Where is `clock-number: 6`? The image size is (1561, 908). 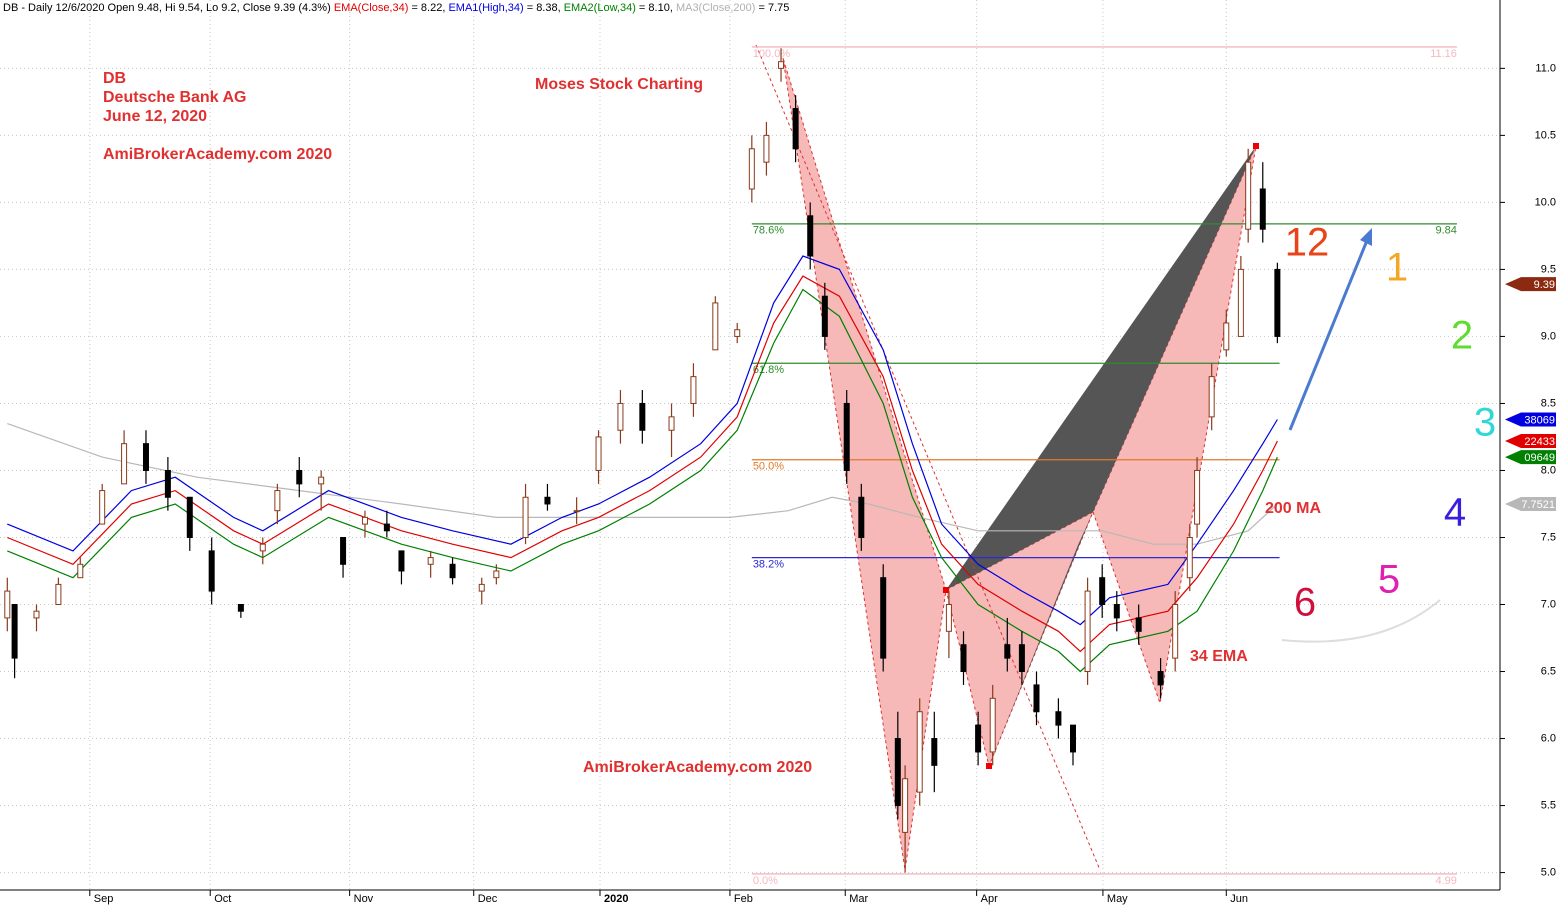
clock-number: 6 is located at coordinates (1305, 603).